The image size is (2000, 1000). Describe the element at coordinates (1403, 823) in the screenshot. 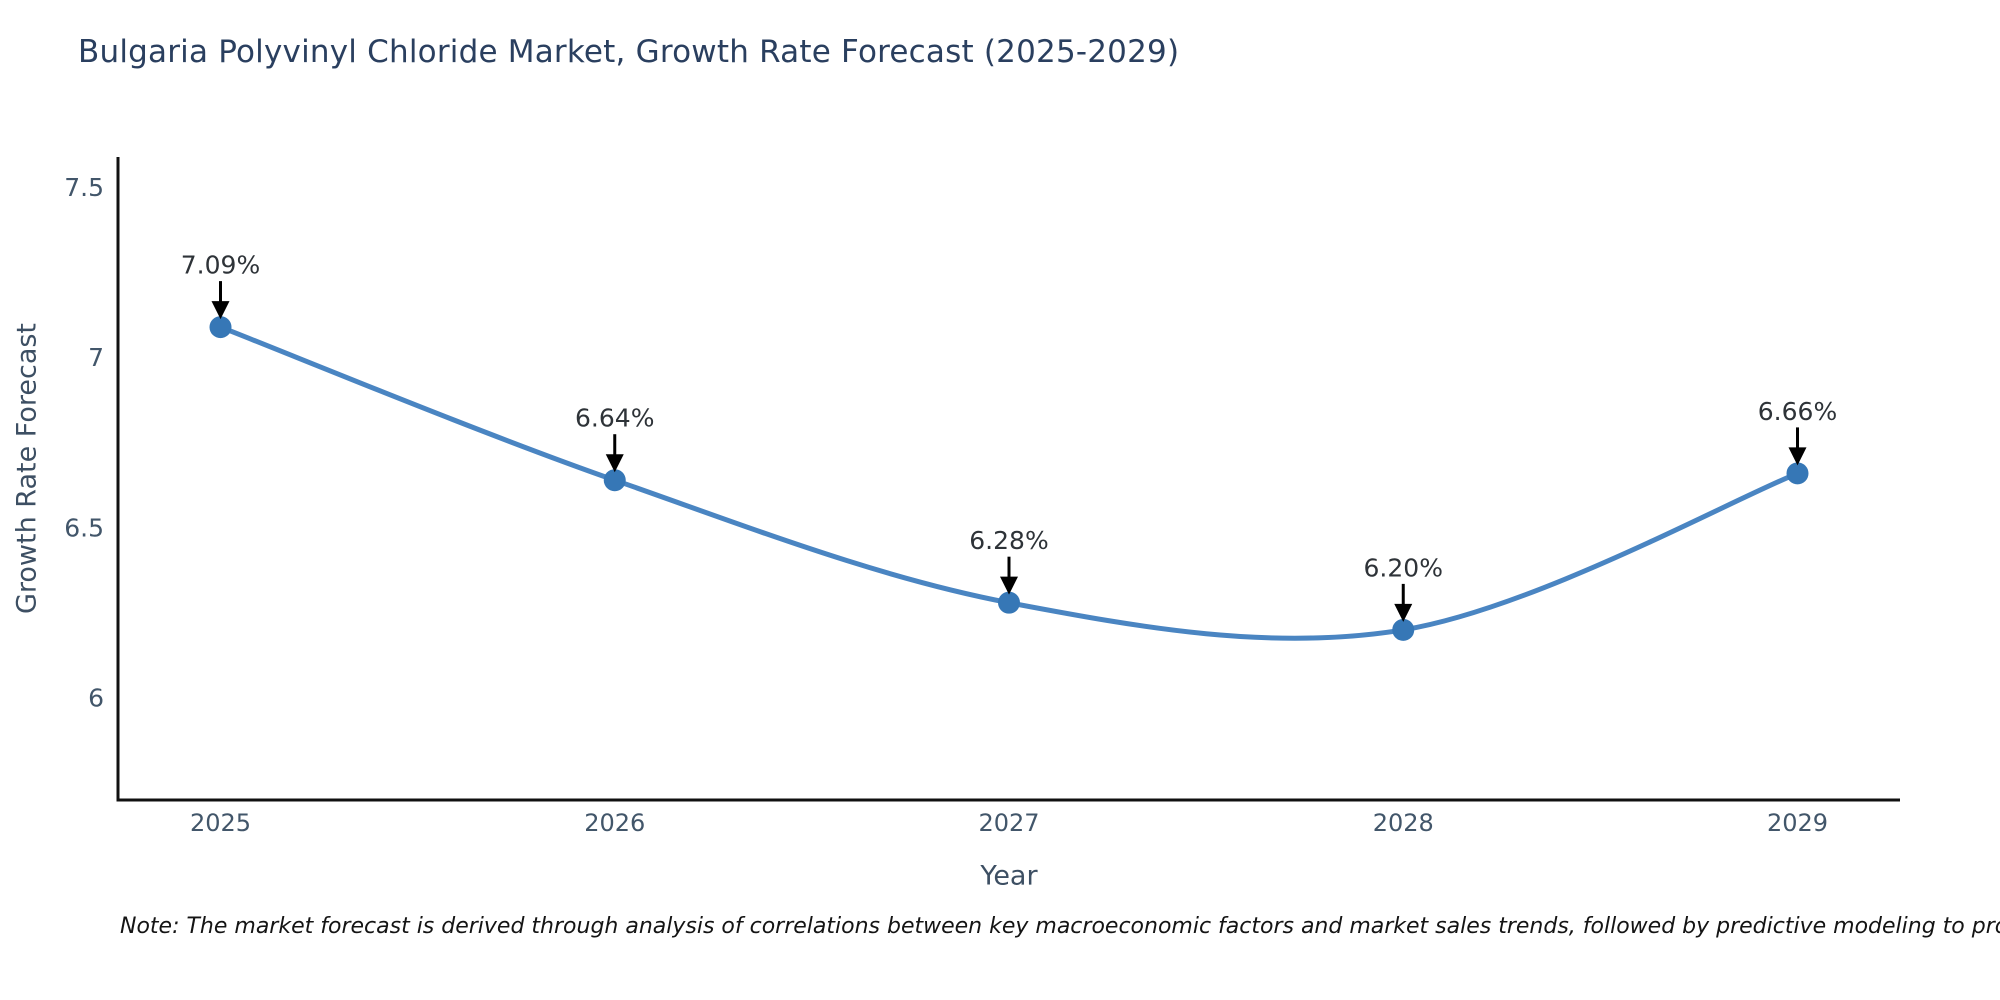

I see `x-tick-label: 2028` at that location.